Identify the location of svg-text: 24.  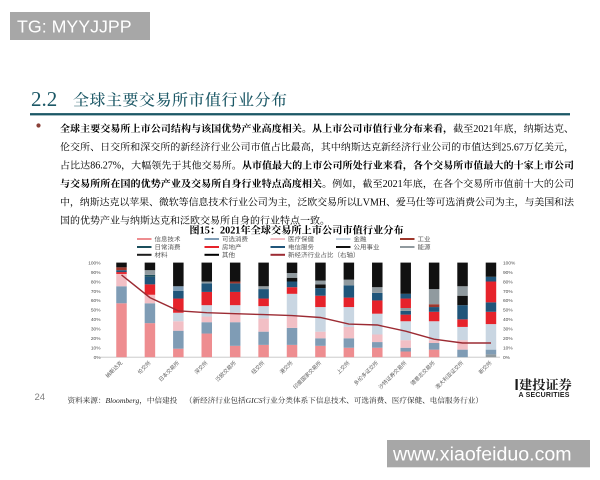
(40, 397).